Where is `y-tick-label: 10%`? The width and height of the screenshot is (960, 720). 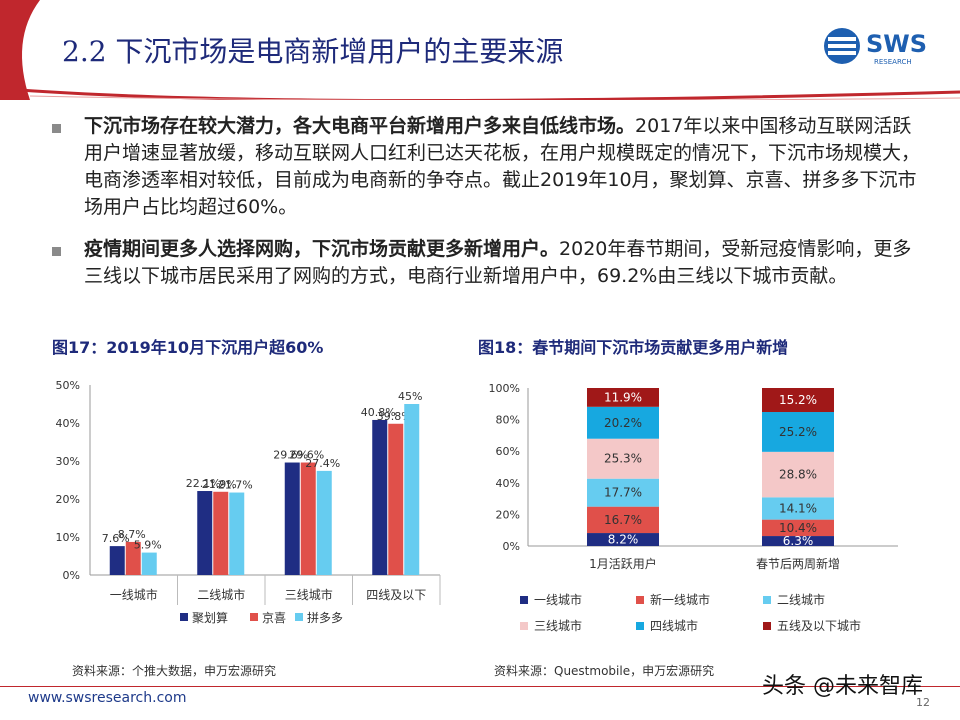
y-tick-label: 10% is located at coordinates (68, 537).